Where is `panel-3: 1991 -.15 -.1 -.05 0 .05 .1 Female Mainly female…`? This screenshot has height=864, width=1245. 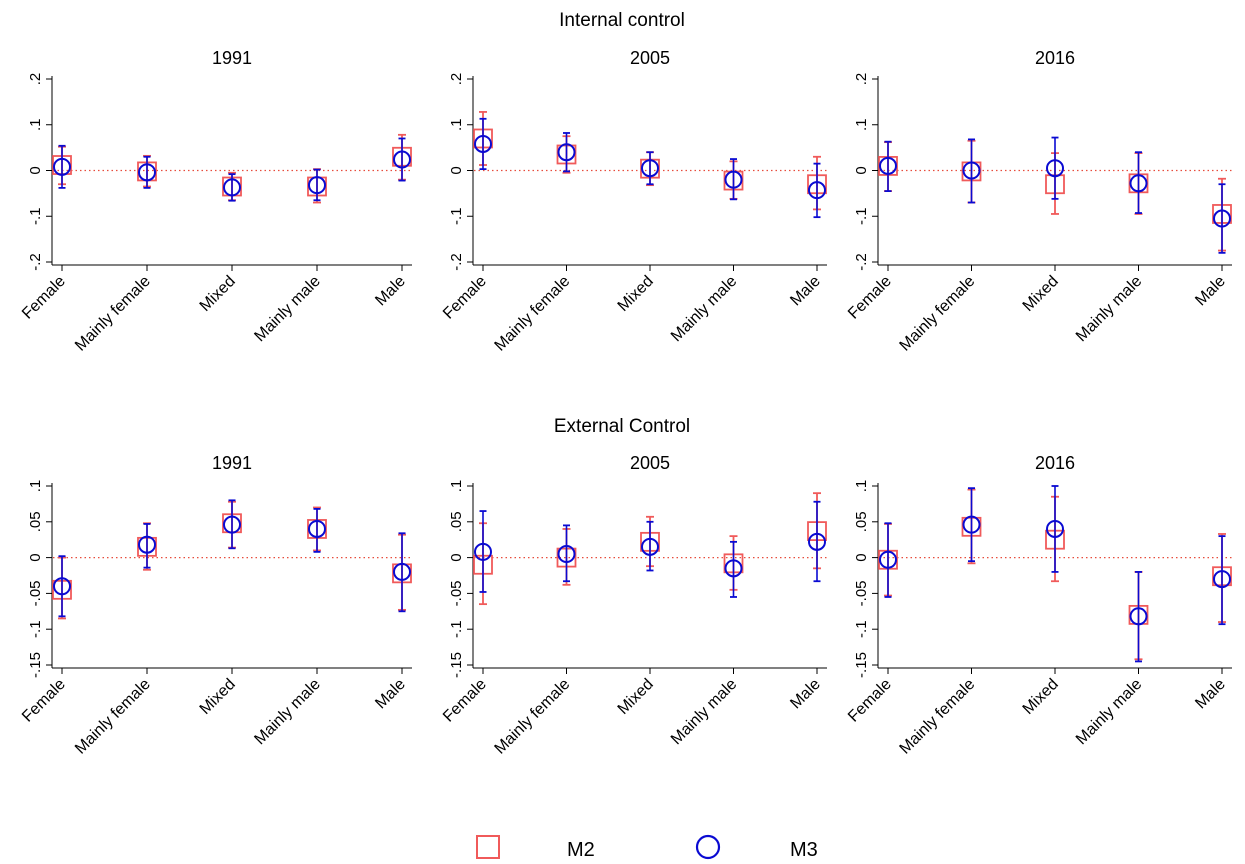 panel-3: 1991 -.15 -.1 -.05 0 .05 .1 Female Mainly female… is located at coordinates (215, 605).